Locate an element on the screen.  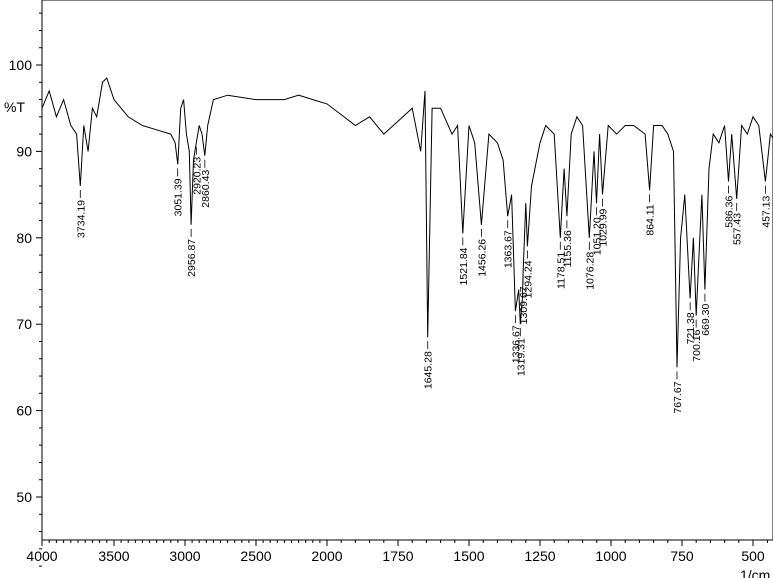
x-tick-label: 3500 is located at coordinates (113, 556).